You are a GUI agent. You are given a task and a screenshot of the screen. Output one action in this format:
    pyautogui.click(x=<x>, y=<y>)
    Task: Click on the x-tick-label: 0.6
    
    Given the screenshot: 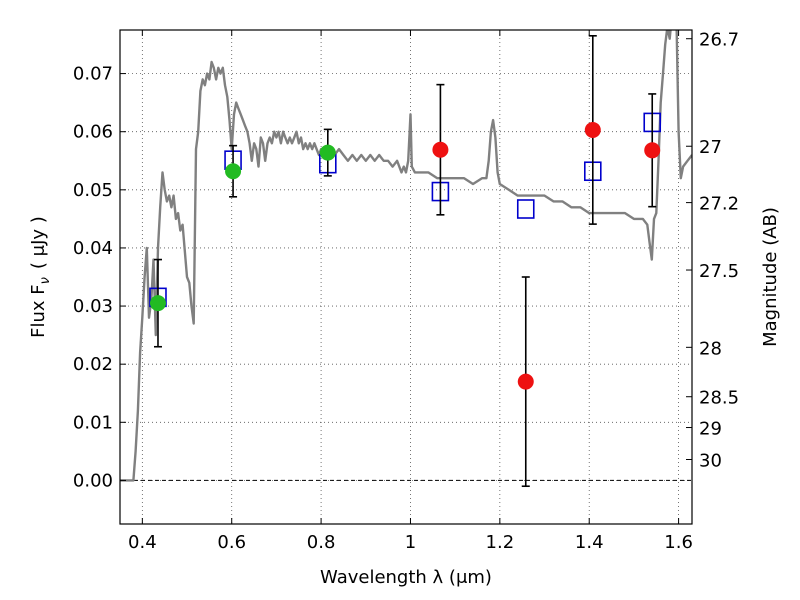 What is the action you would take?
    pyautogui.click(x=231, y=542)
    